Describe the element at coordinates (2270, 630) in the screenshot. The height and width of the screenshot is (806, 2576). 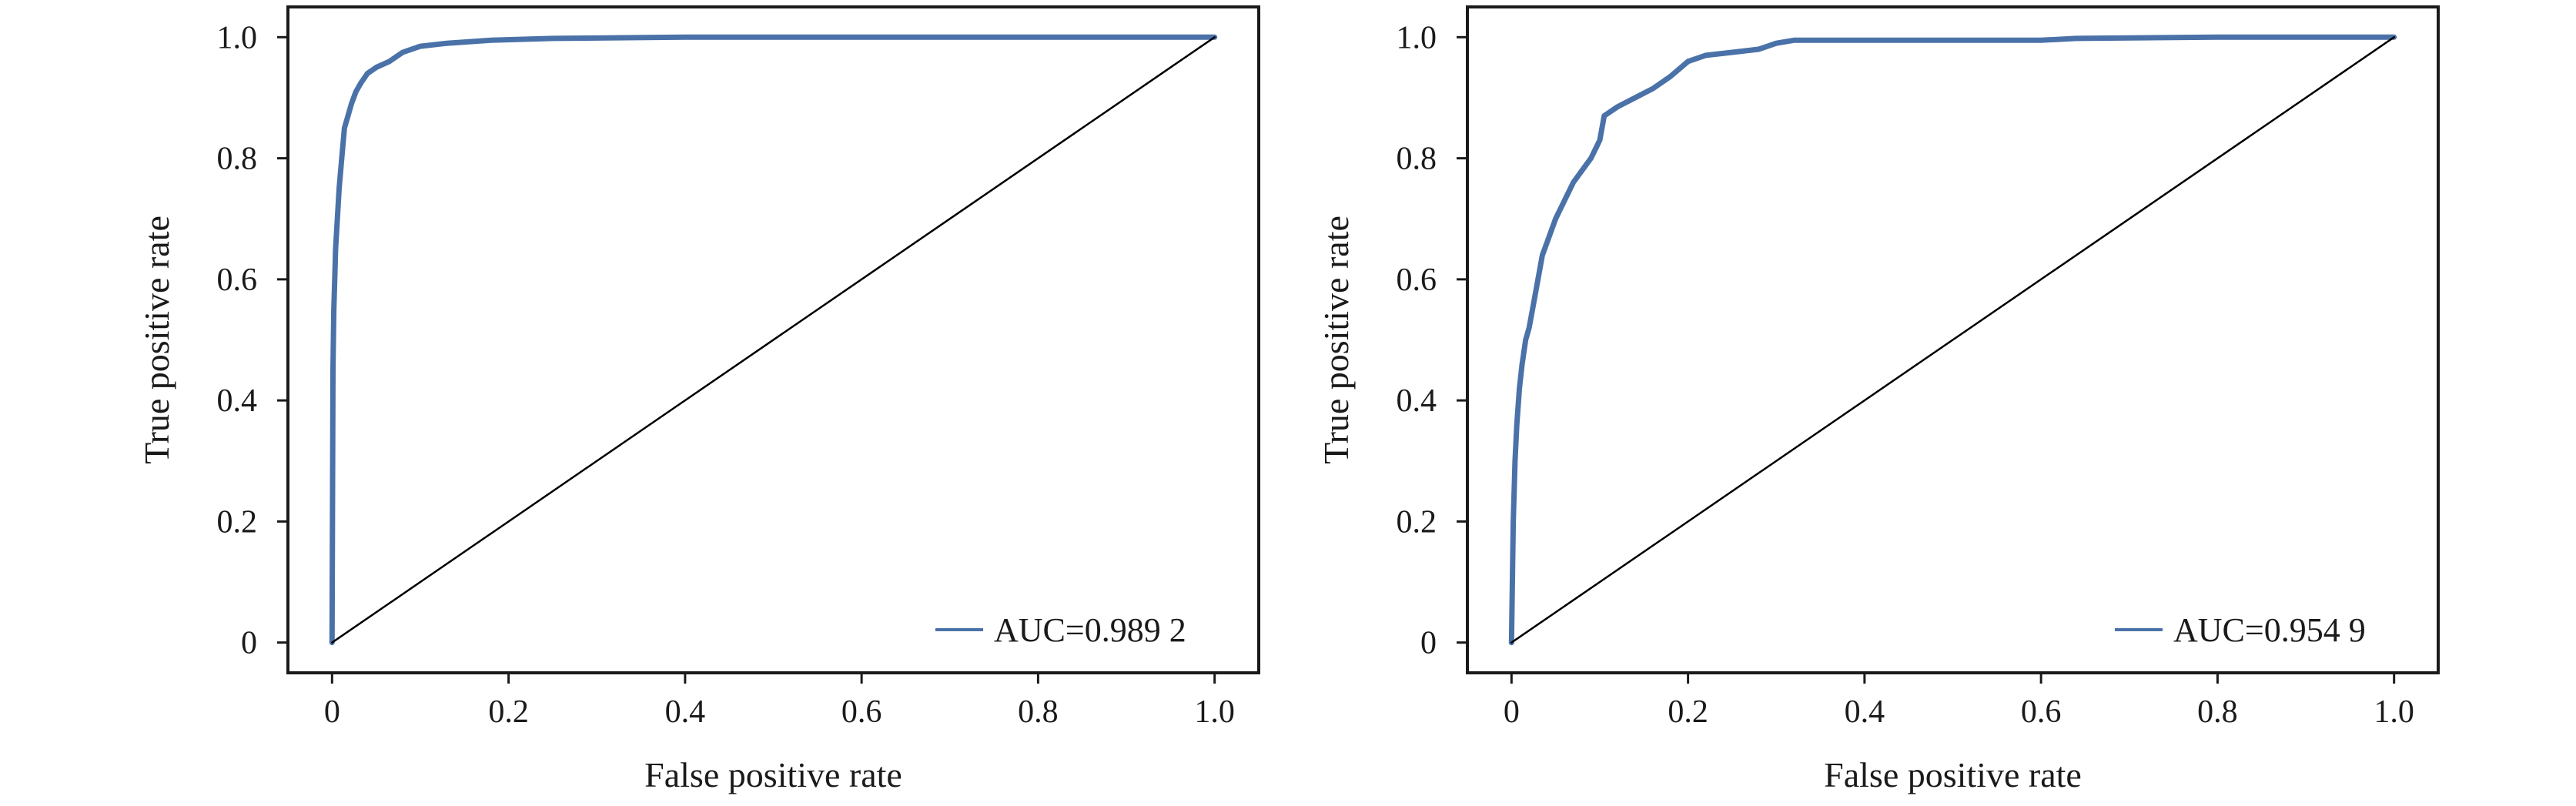
I see `legend-label: AUC=0.954 9` at that location.